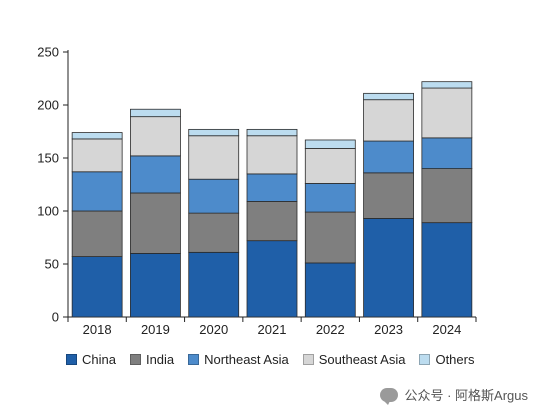  What do you see at coordinates (55, 317) in the screenshot?
I see `y-tick-label: 0` at bounding box center [55, 317].